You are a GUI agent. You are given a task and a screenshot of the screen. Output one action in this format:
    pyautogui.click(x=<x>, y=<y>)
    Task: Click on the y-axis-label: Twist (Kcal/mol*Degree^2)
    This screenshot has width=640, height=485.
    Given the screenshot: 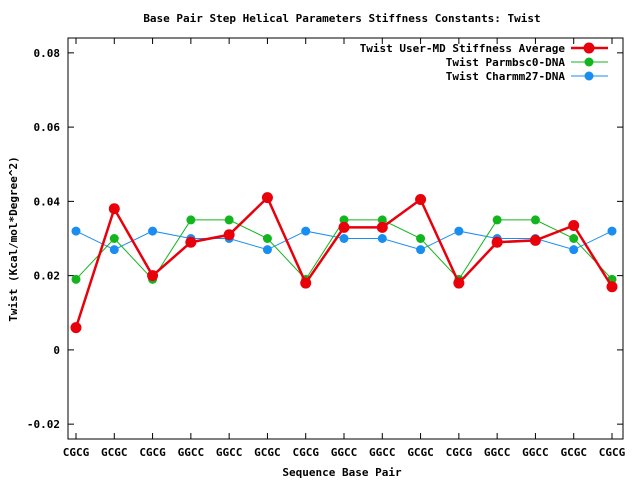 What is the action you would take?
    pyautogui.click(x=13, y=239)
    